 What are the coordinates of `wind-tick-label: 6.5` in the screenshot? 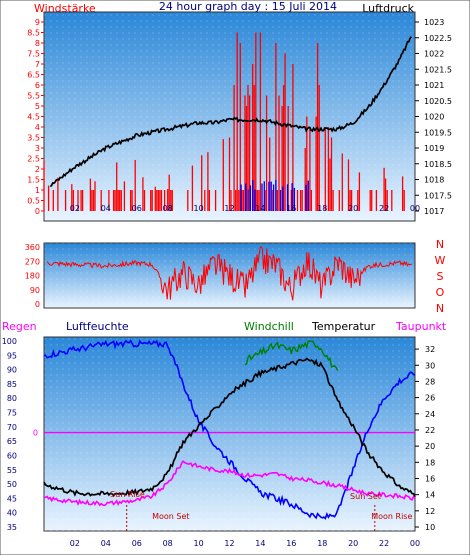 It's located at (33, 75).